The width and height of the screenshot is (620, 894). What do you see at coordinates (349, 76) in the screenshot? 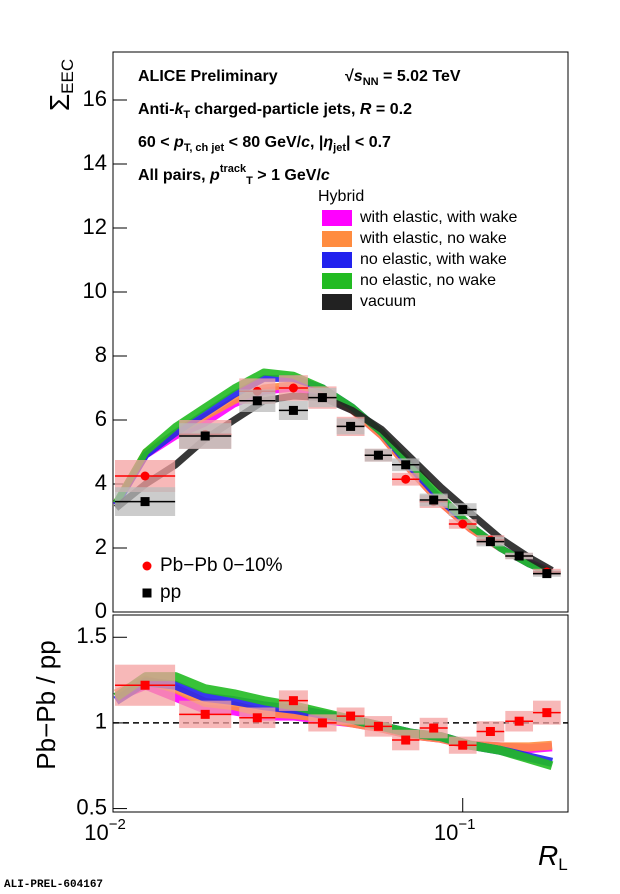
I see `text-part: √` at bounding box center [349, 76].